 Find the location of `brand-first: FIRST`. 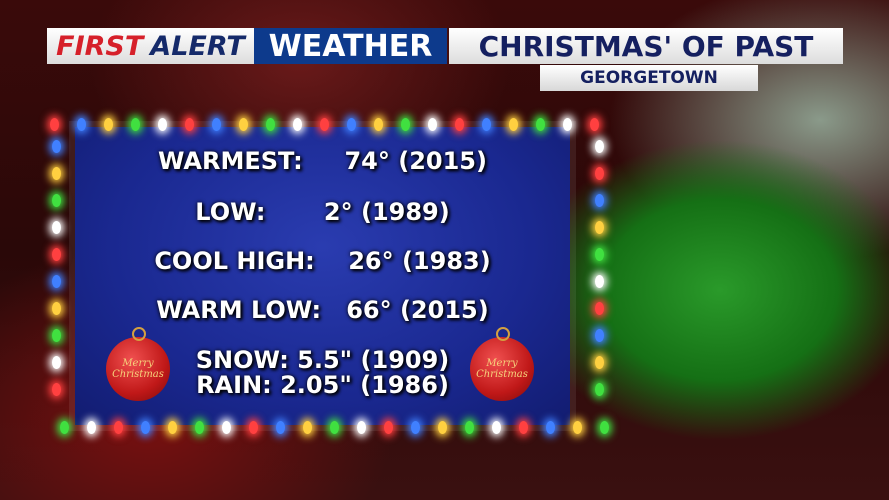

brand-first: FIRST is located at coordinates (100, 46).